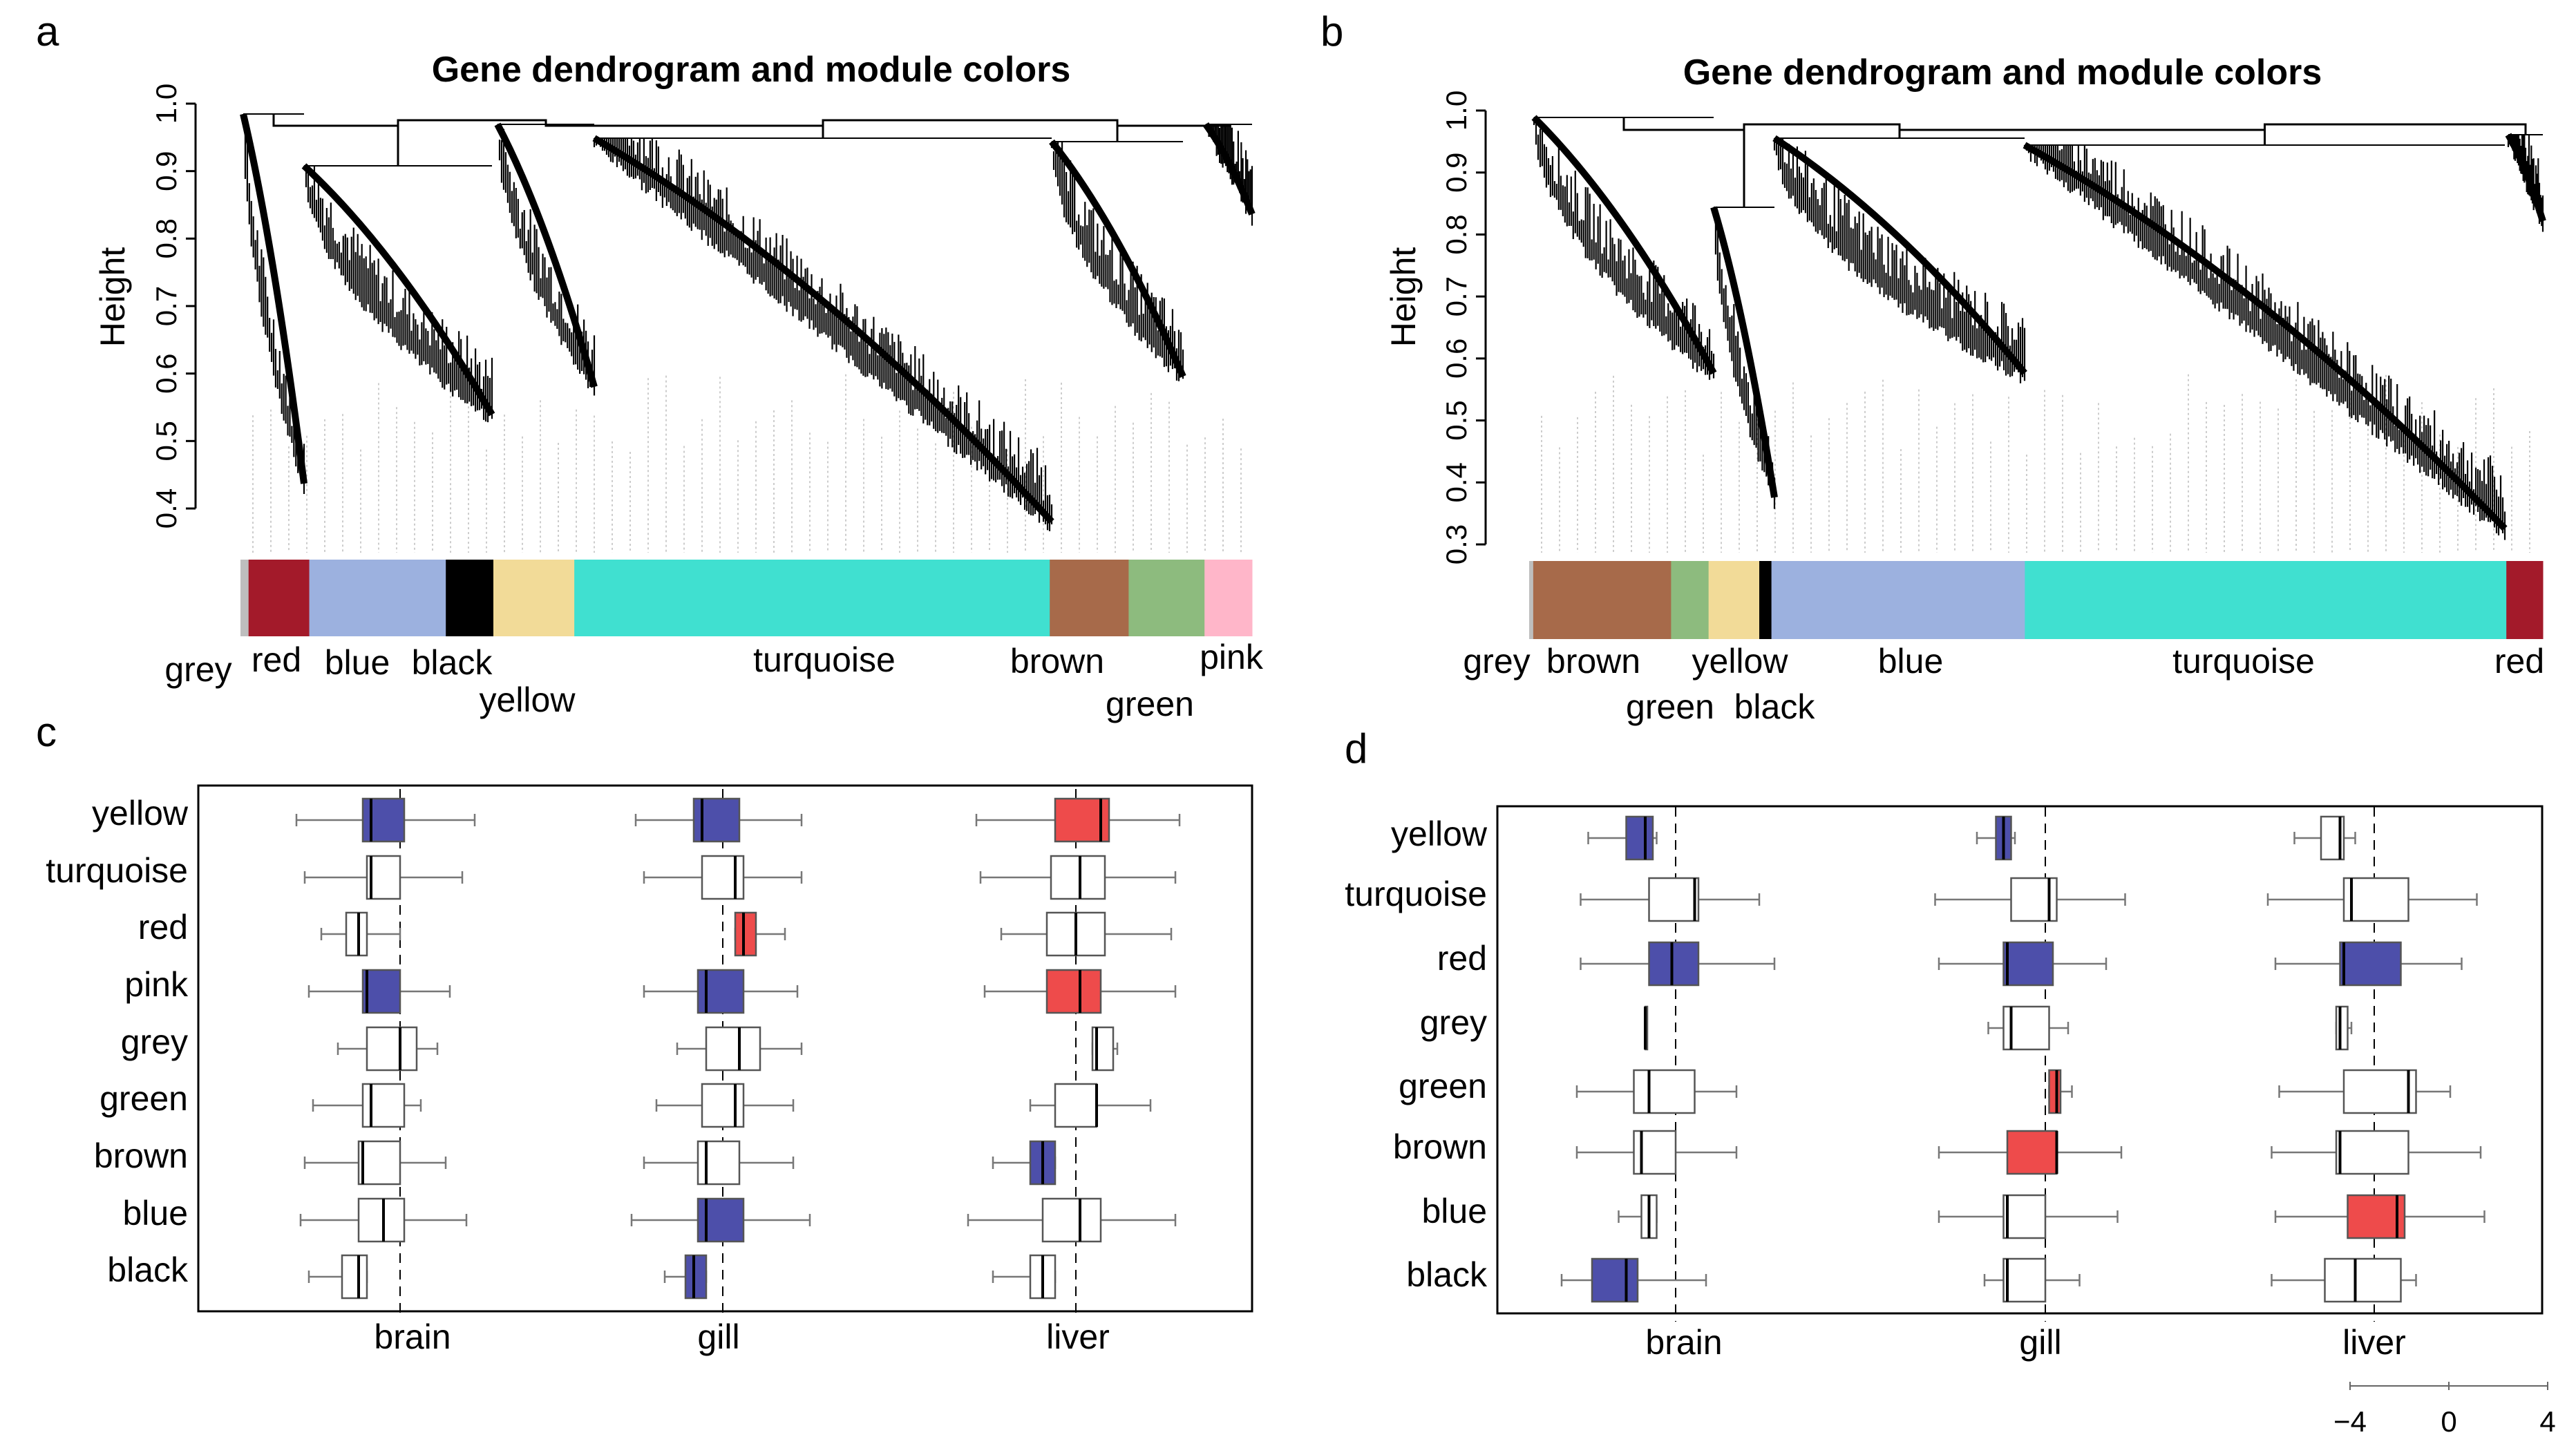 This screenshot has width=2576, height=1455. I want to click on row-label-yellow: yellow, so click(140, 813).